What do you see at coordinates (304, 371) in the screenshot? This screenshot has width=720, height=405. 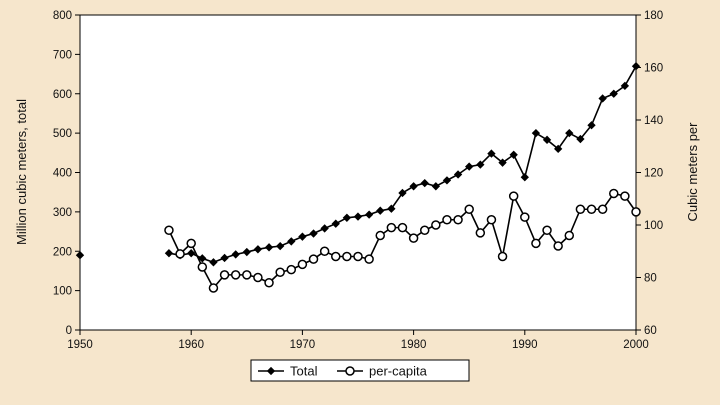 I see `legend-label-total: Total` at bounding box center [304, 371].